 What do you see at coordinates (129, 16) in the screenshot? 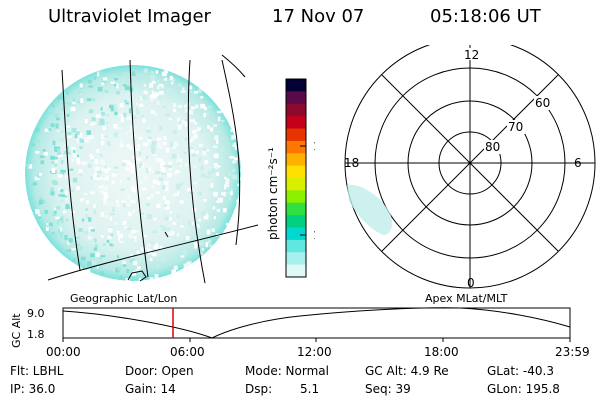
I see `instrument-title: Ultraviolet Imager` at bounding box center [129, 16].